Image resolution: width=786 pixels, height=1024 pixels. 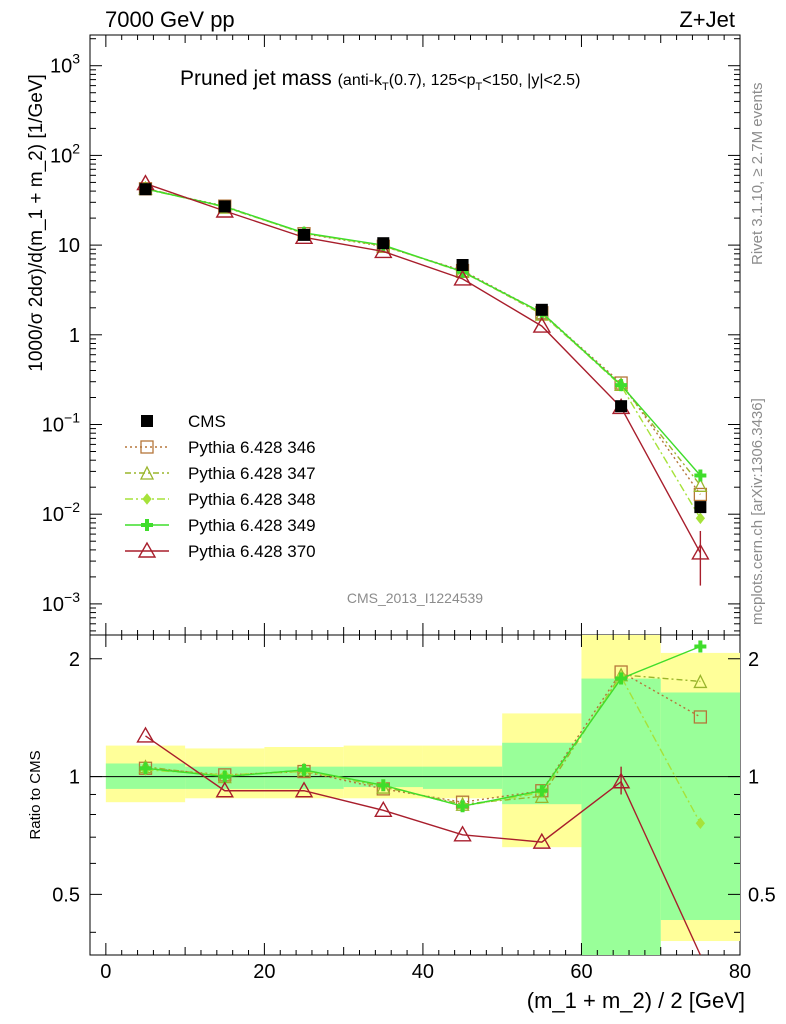 I want to click on x-tick-label: 0, so click(x=105, y=972).